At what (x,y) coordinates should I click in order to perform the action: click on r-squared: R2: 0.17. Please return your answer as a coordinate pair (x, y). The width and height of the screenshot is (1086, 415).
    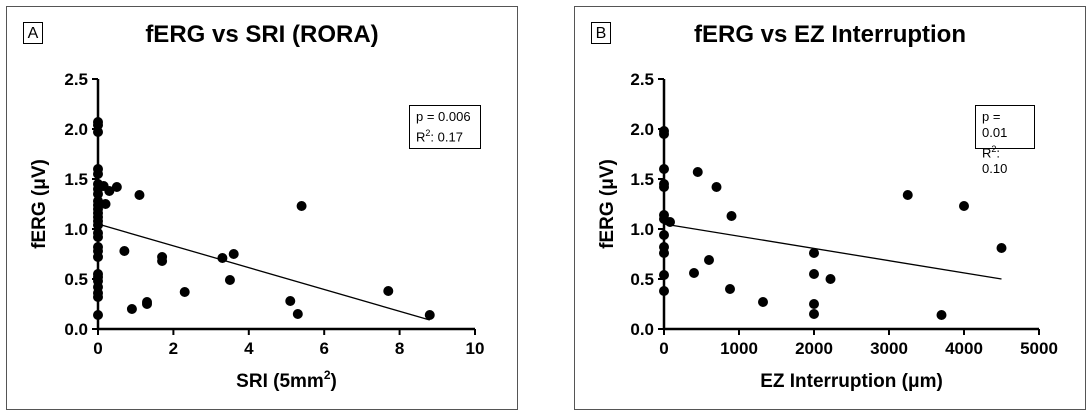
    Looking at the image, I should click on (445, 135).